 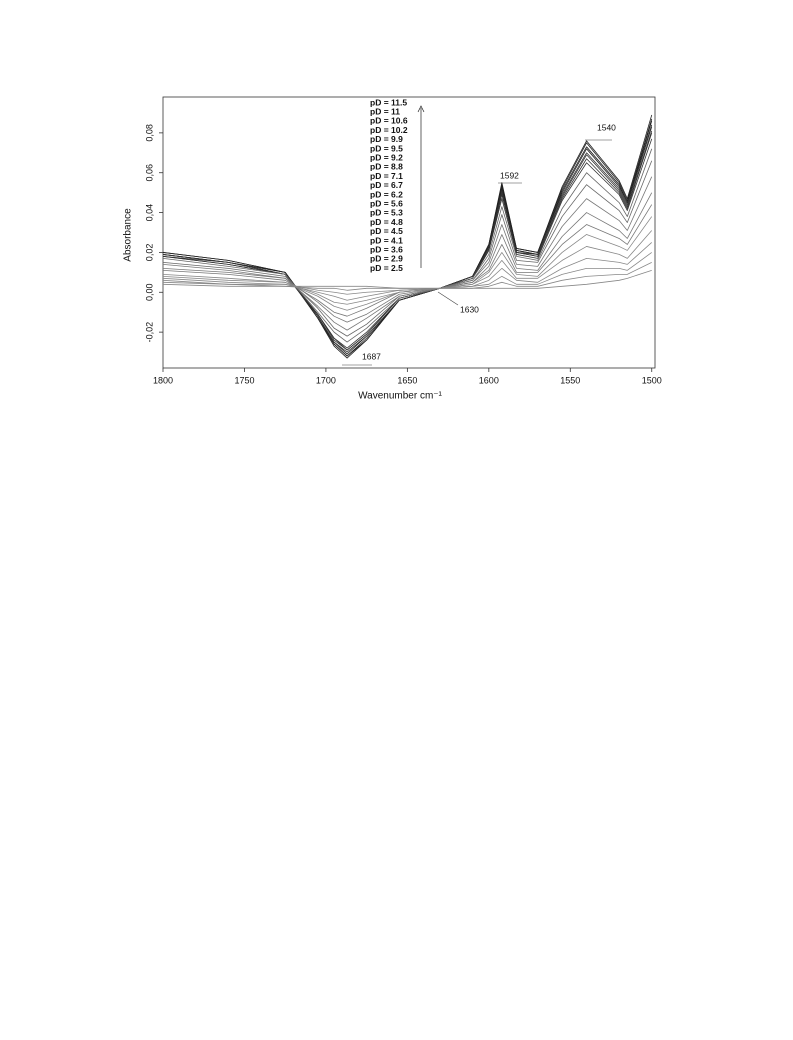 What do you see at coordinates (386, 194) in the screenshot?
I see `legend-label: pD = 6.2` at bounding box center [386, 194].